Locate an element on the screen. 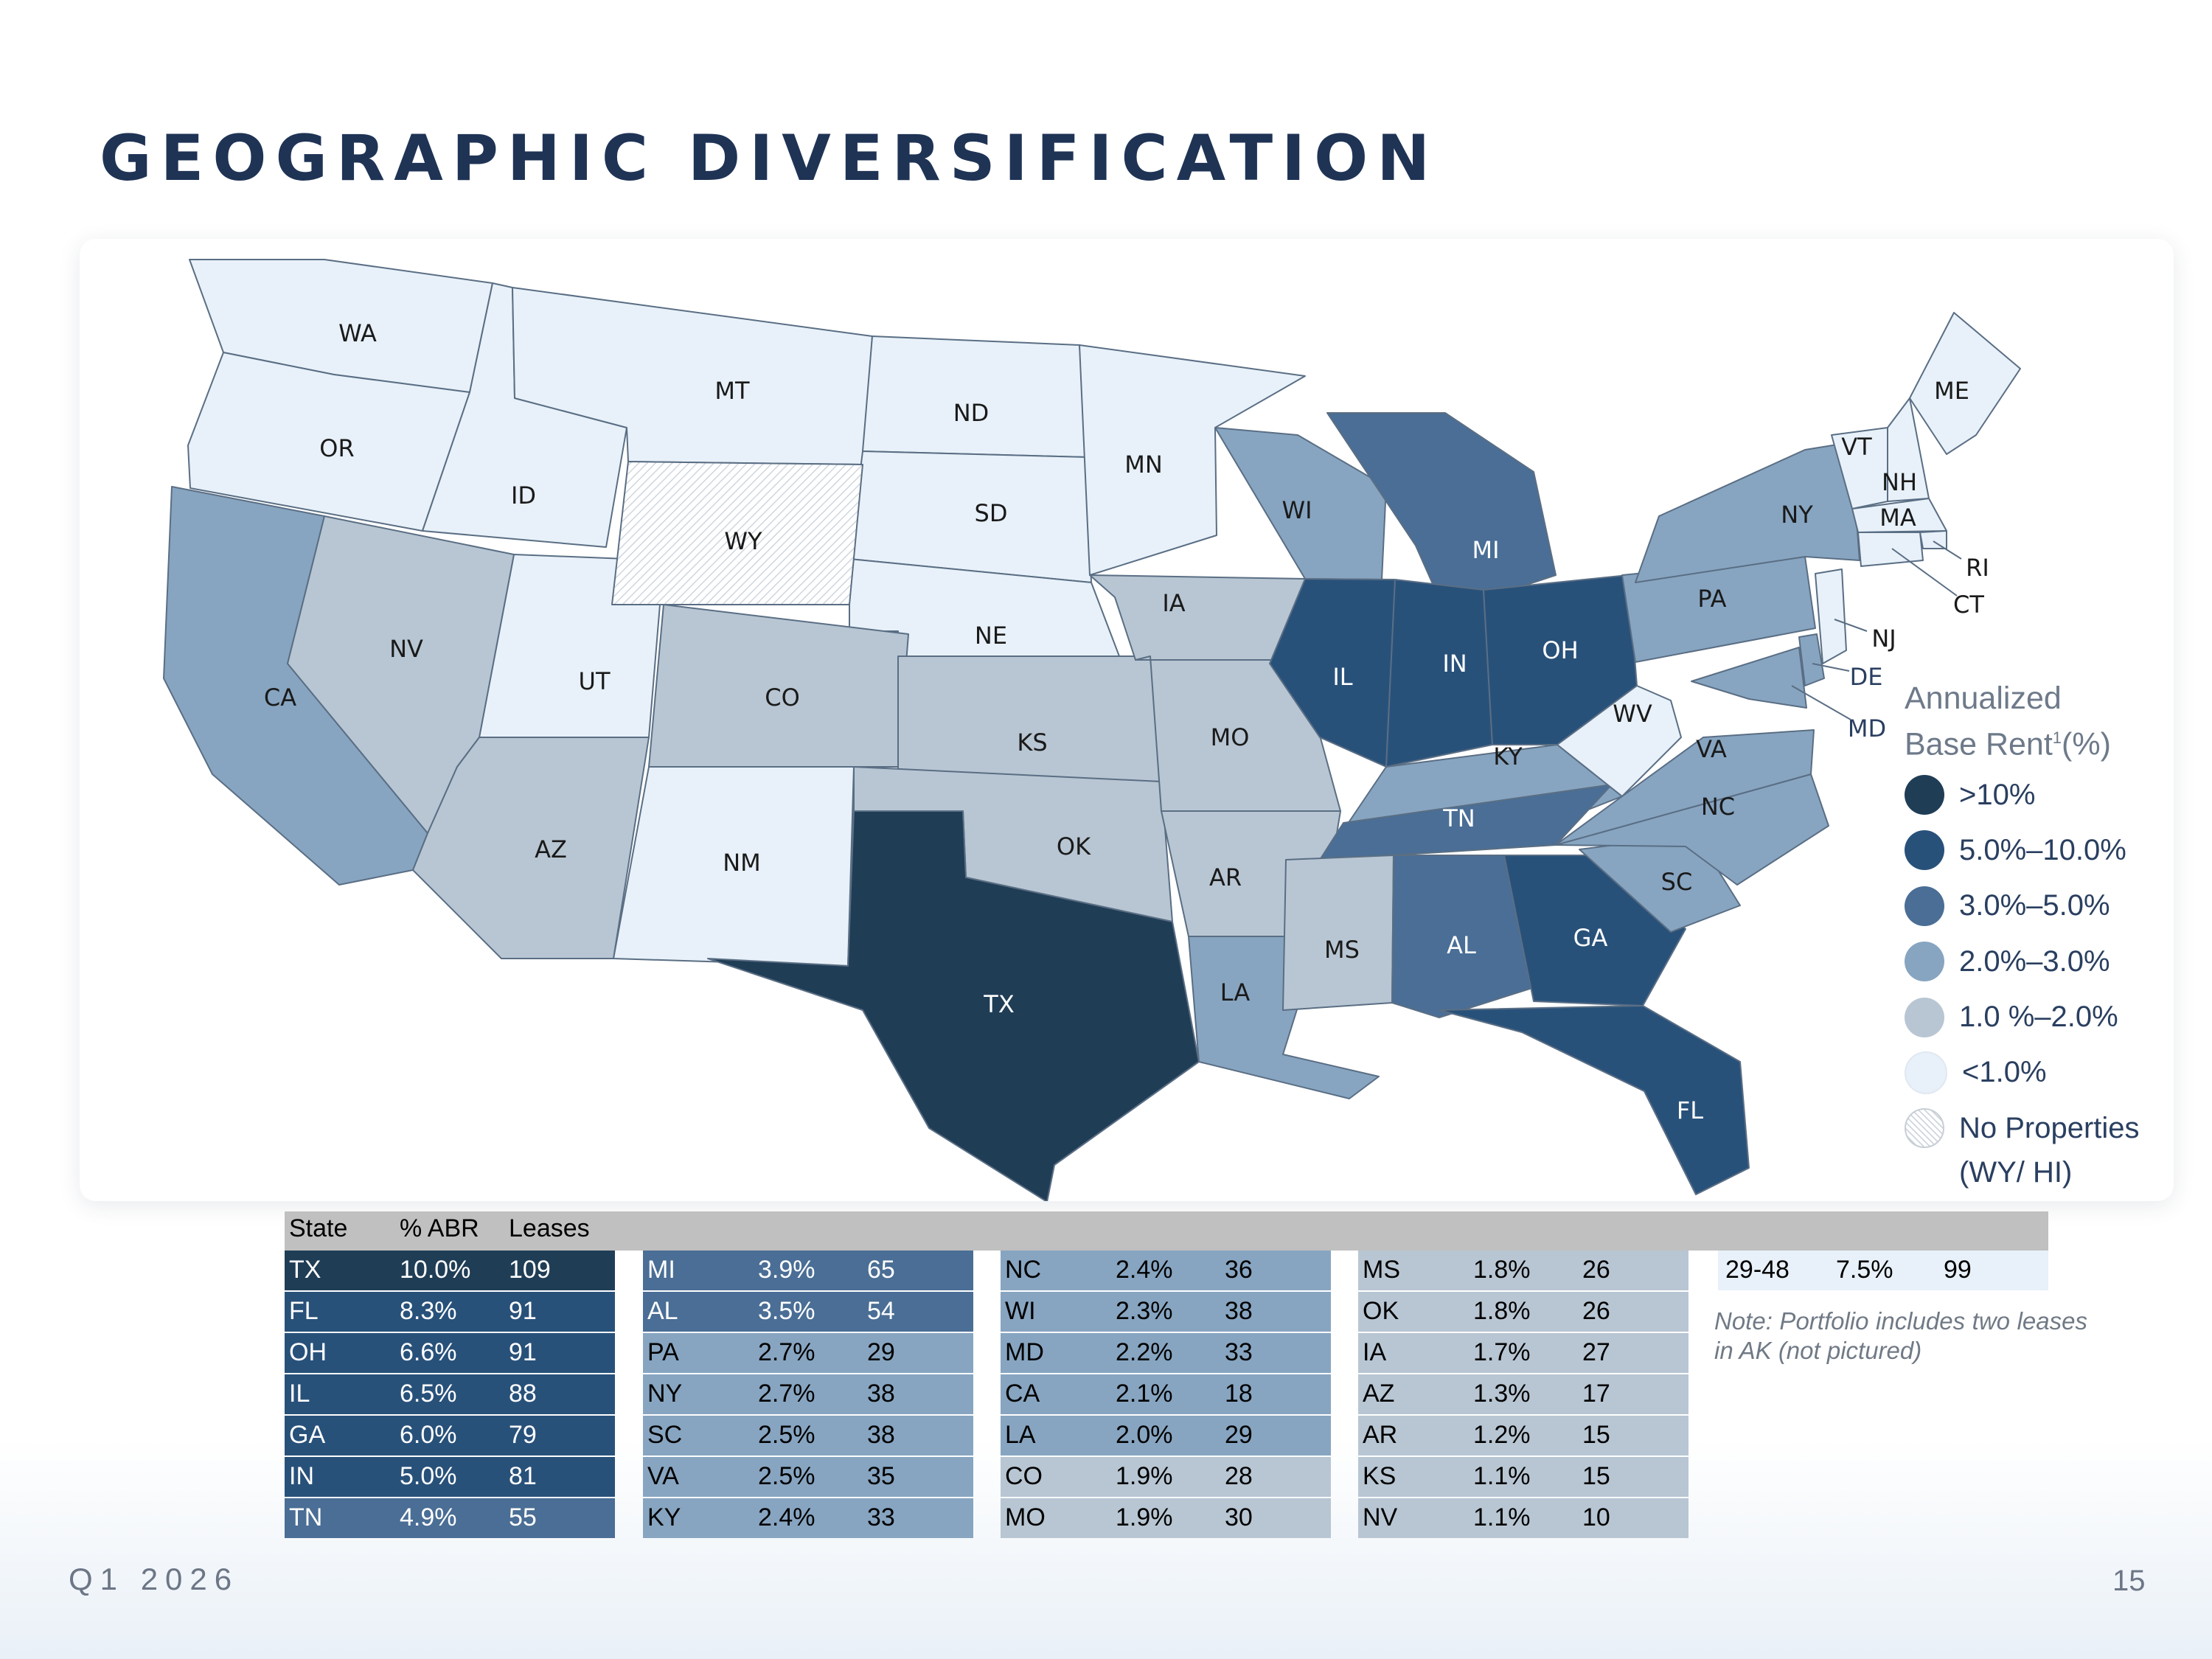 The width and height of the screenshot is (2212, 1659). table-row: MS 1.8% 26 is located at coordinates (1523, 1270).